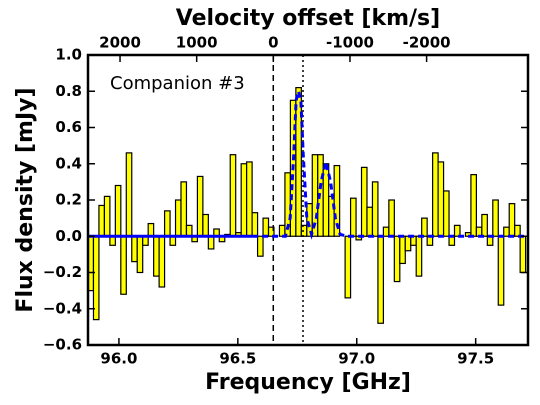 This screenshot has width=540, height=405. Describe the element at coordinates (237, 359) in the screenshot. I see `x-tick-label: 96.5` at that location.